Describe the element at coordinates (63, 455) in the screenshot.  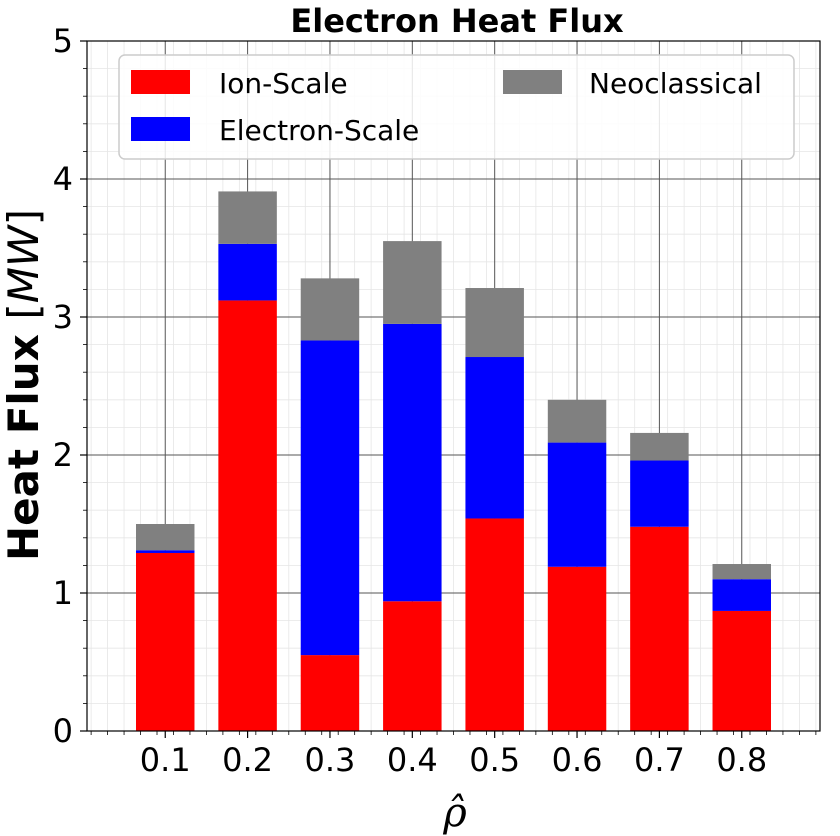
I see `y-tick-label: 2` at that location.